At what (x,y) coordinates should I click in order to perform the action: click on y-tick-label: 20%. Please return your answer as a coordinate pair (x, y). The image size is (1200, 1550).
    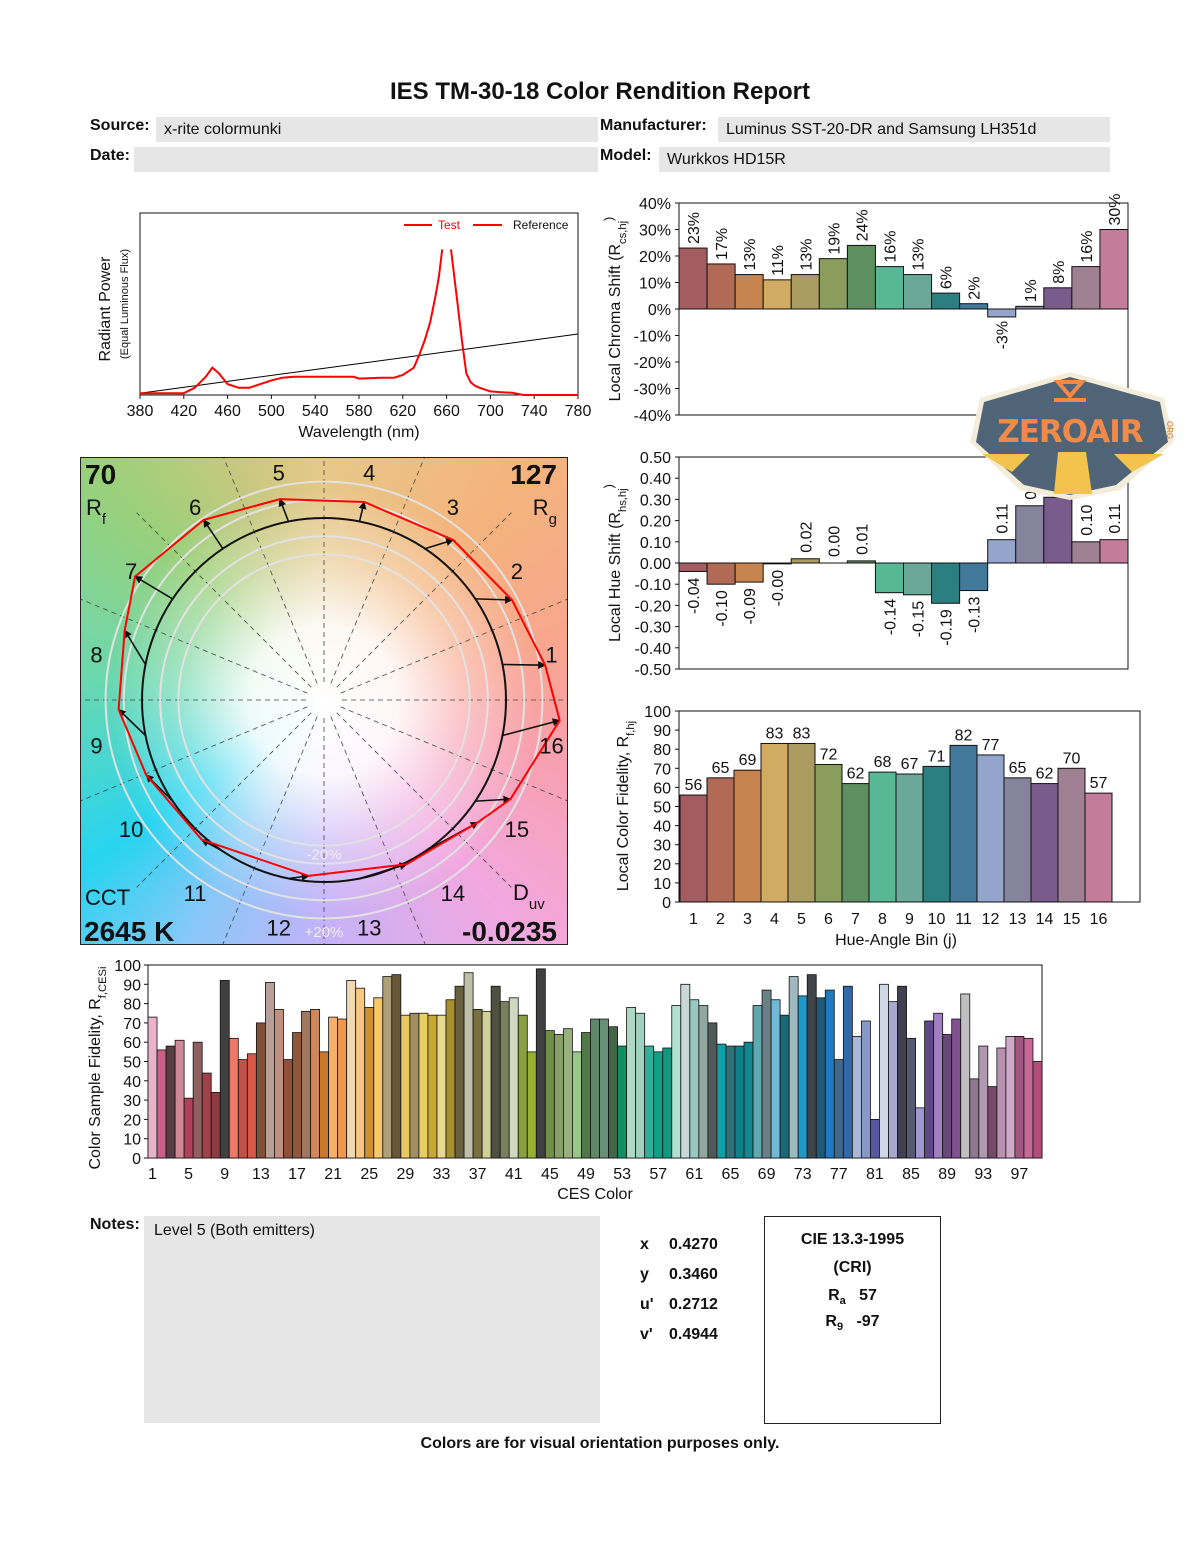
    Looking at the image, I should click on (655, 257).